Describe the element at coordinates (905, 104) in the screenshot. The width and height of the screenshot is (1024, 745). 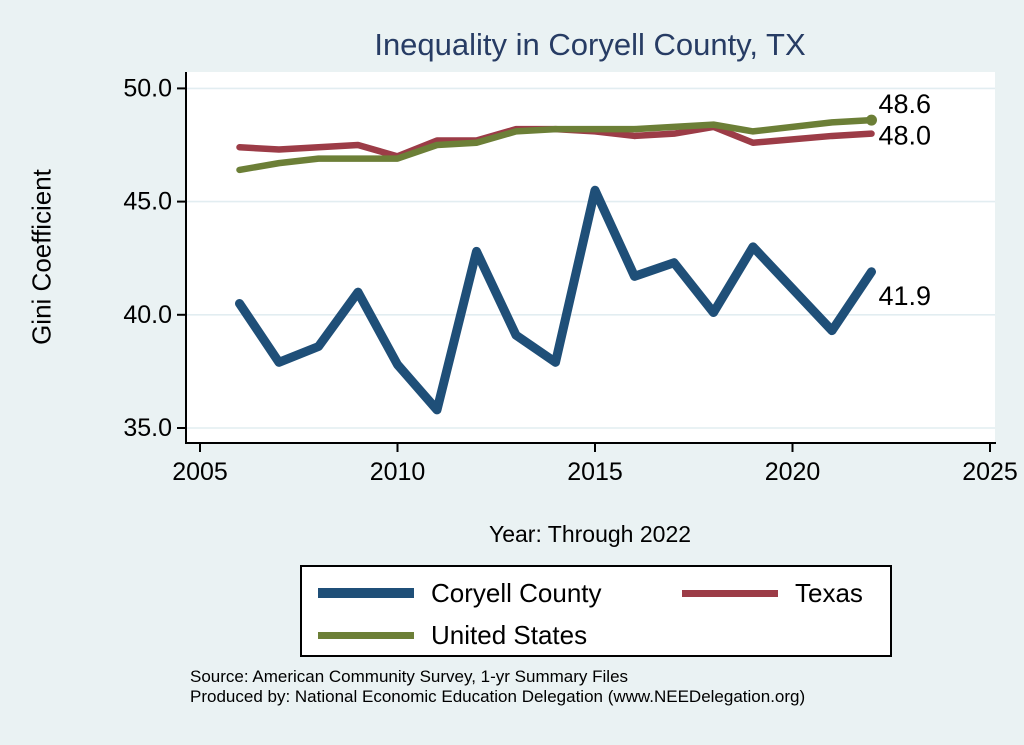
I see `end-label-united-states: 48.6` at that location.